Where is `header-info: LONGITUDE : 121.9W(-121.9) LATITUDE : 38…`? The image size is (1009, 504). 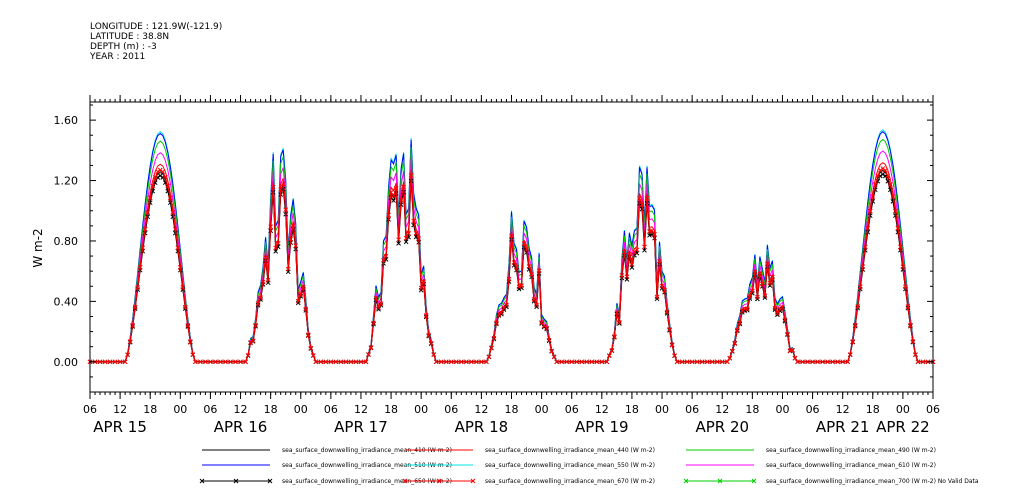
header-info: LONGITUDE : 121.9W(-121.9) LATITUDE : 38… is located at coordinates (156, 42).